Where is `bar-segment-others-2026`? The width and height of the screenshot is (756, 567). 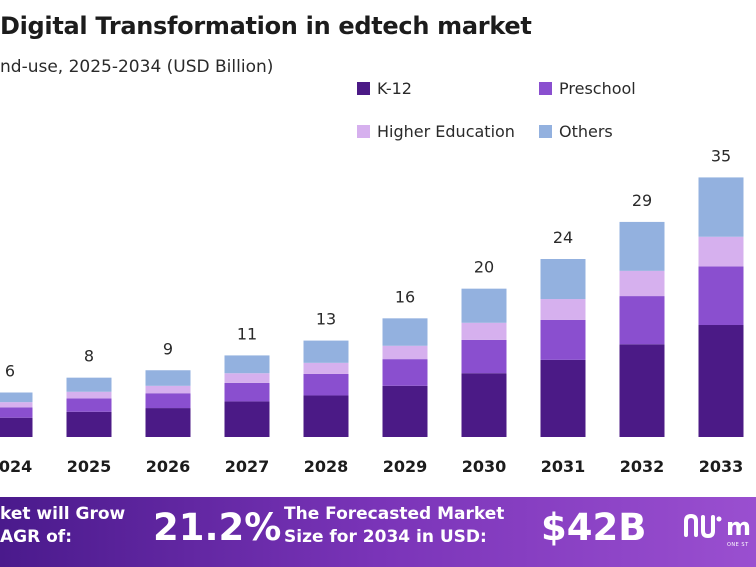
bar-segment-others-2026 is located at coordinates (168, 378).